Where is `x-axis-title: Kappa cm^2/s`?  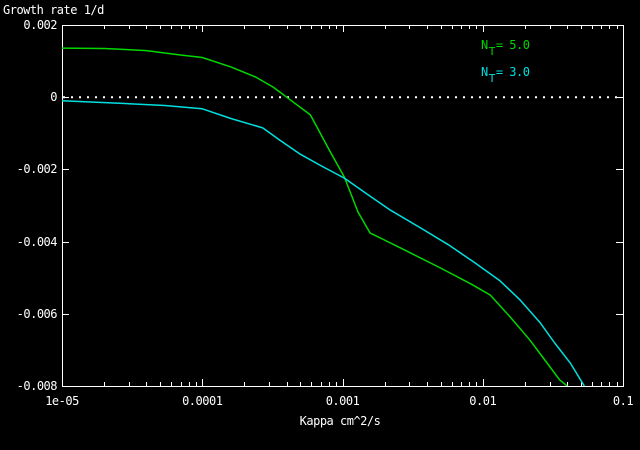 x-axis-title: Kappa cm^2/s is located at coordinates (340, 421).